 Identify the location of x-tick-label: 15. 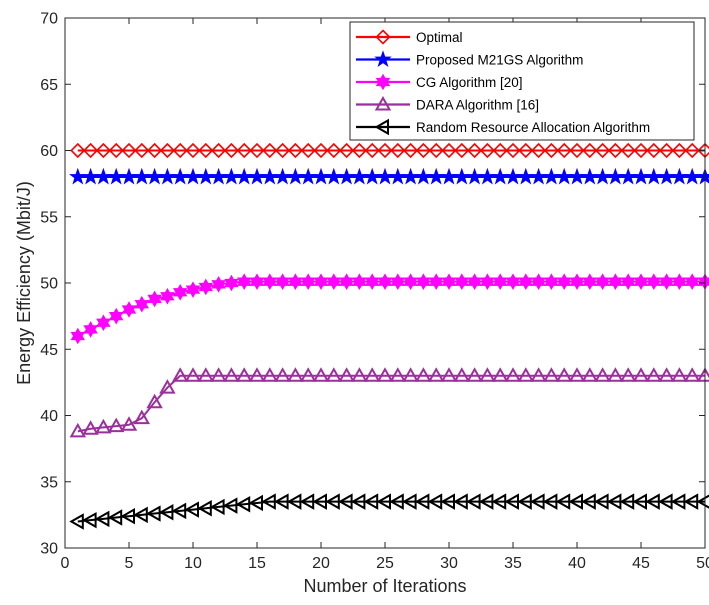
(257, 563).